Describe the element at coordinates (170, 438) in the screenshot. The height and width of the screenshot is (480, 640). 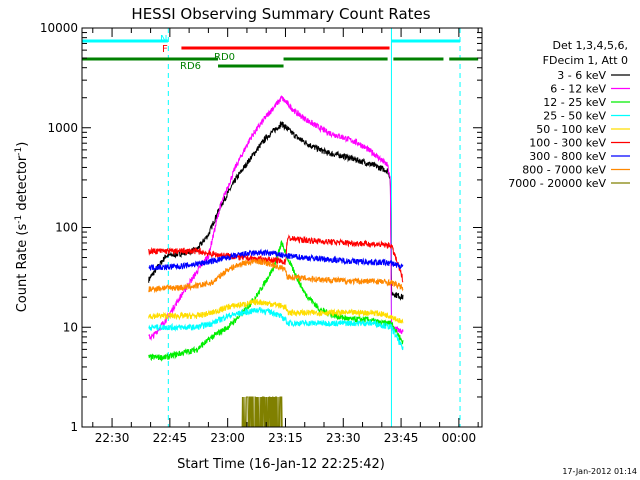
I see `x-tick-label-1: 22:45` at that location.